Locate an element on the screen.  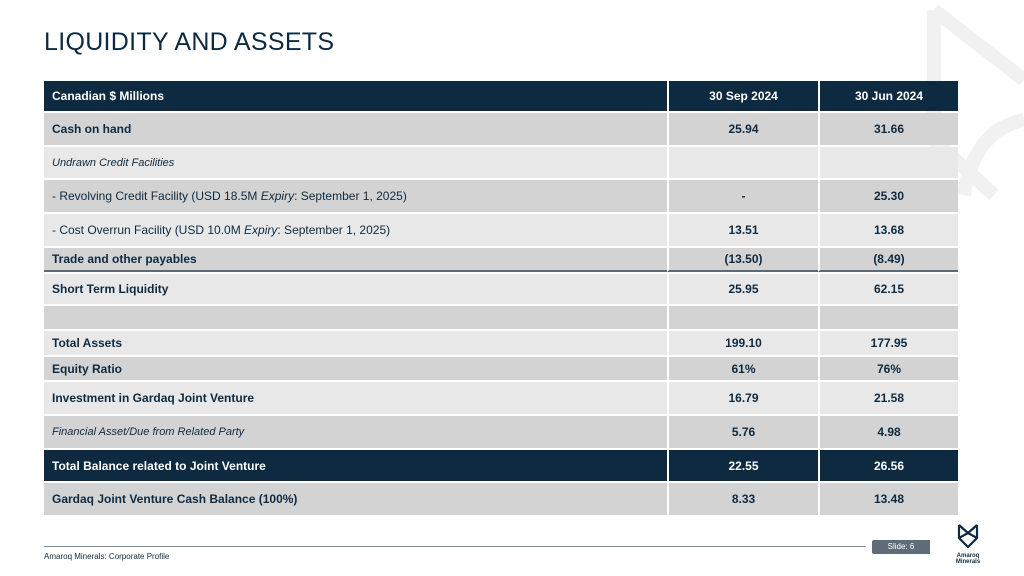
table-row: Undrawn Credit Facilities is located at coordinates (501, 162).